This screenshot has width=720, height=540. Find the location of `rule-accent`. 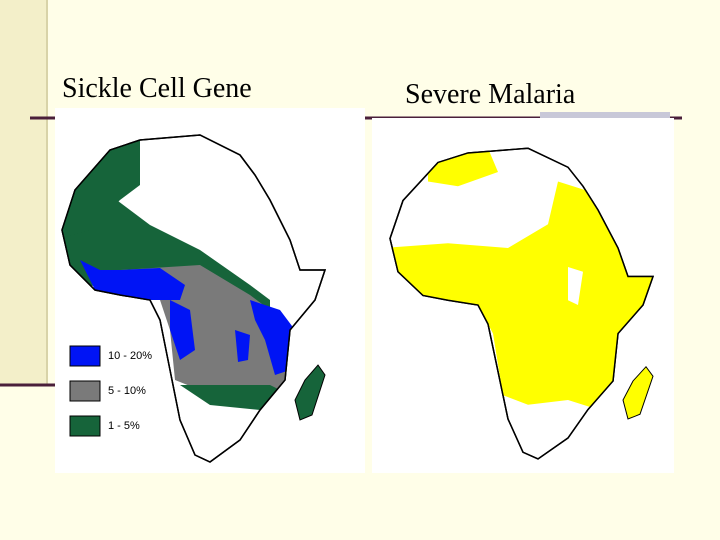

rule-accent is located at coordinates (605, 116).